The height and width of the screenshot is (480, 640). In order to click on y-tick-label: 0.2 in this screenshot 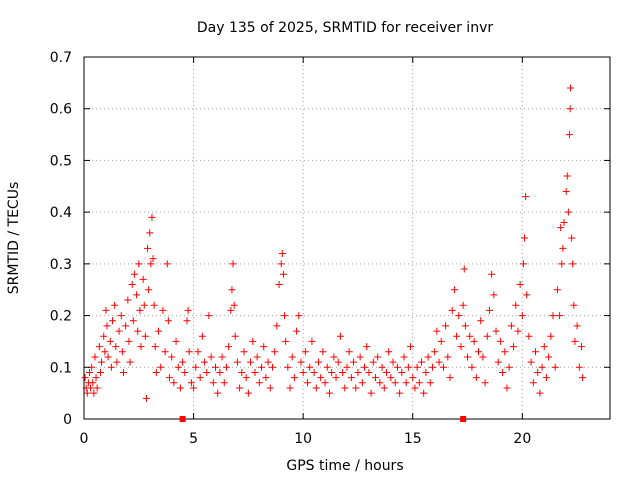, I will do `click(61, 317)`.